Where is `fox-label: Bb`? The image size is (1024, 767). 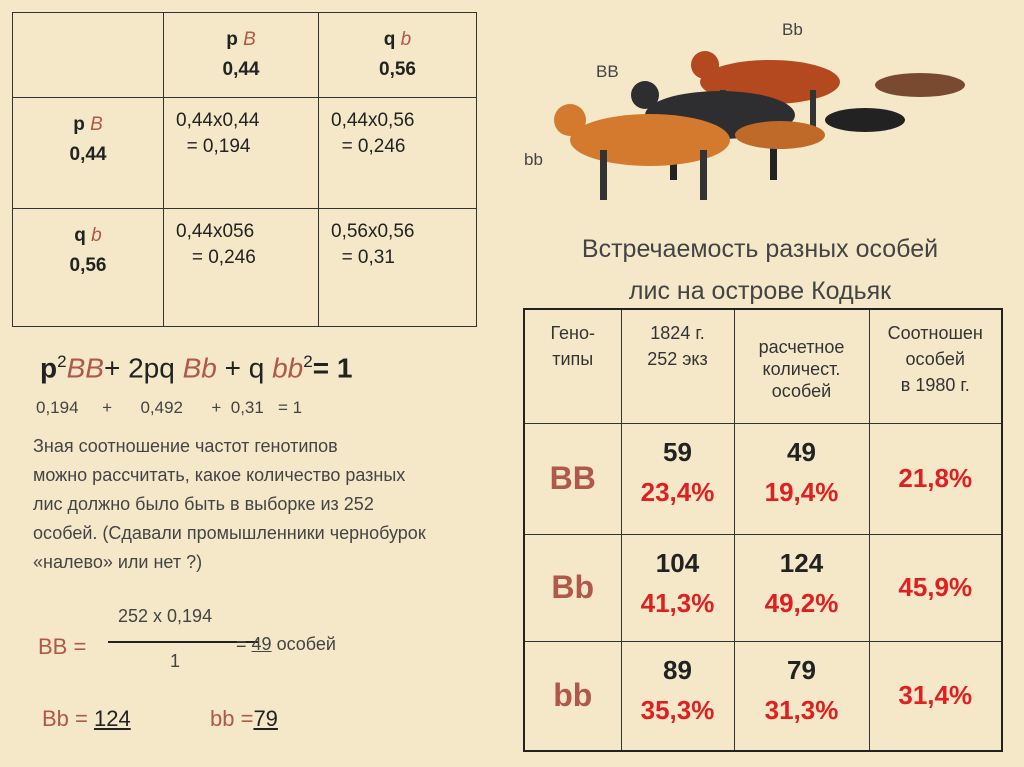 fox-label: Bb is located at coordinates (792, 29).